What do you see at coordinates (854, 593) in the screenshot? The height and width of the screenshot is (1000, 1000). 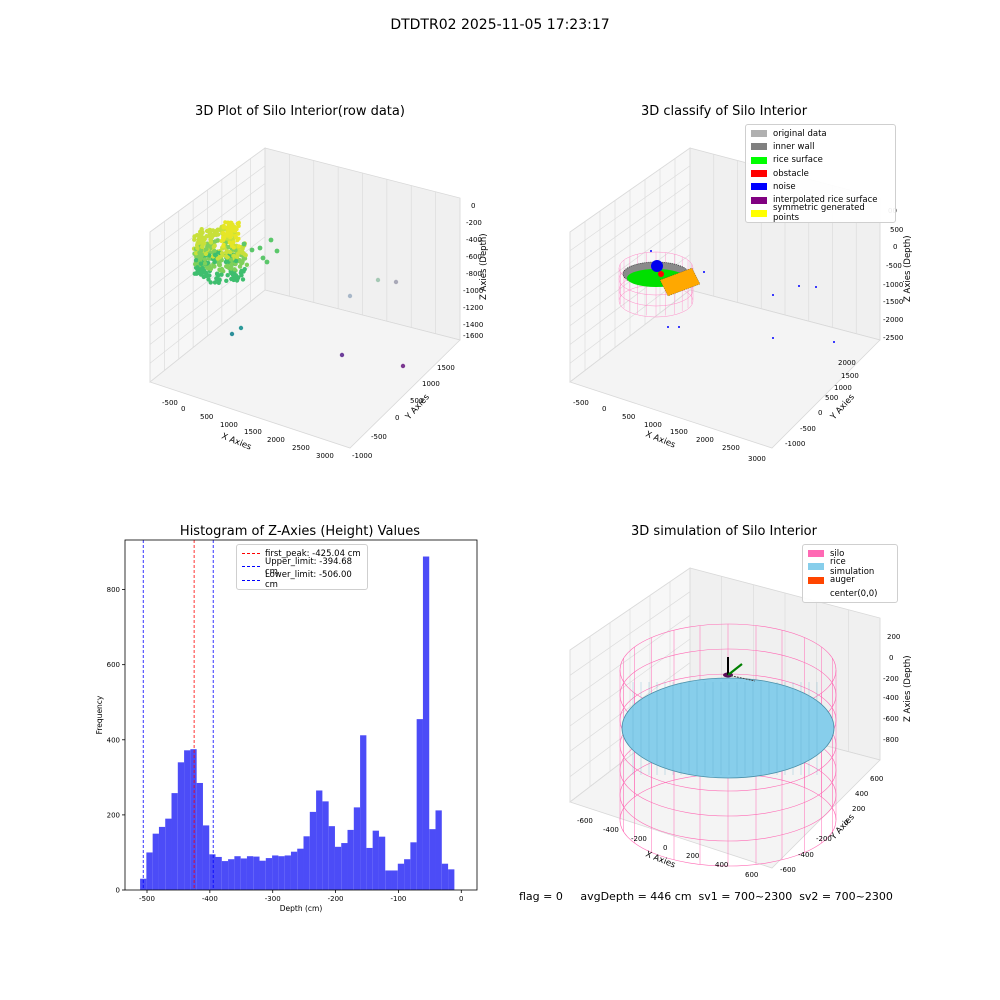 I see `legend-label: center(0,0)` at bounding box center [854, 593].